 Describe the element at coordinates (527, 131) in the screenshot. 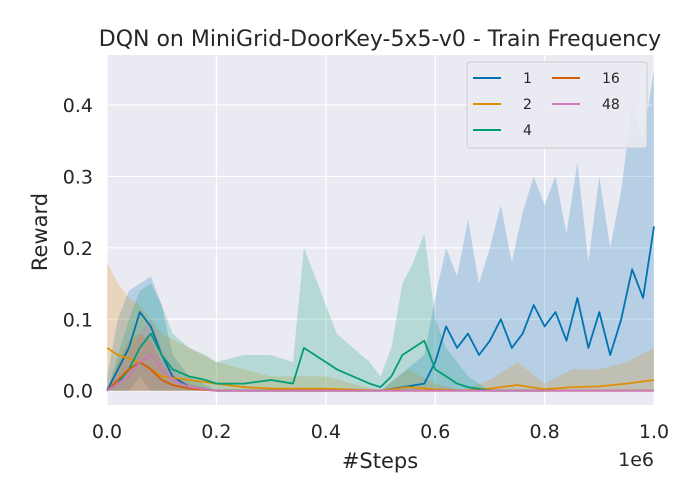

I see `legend-label-4: 4` at that location.